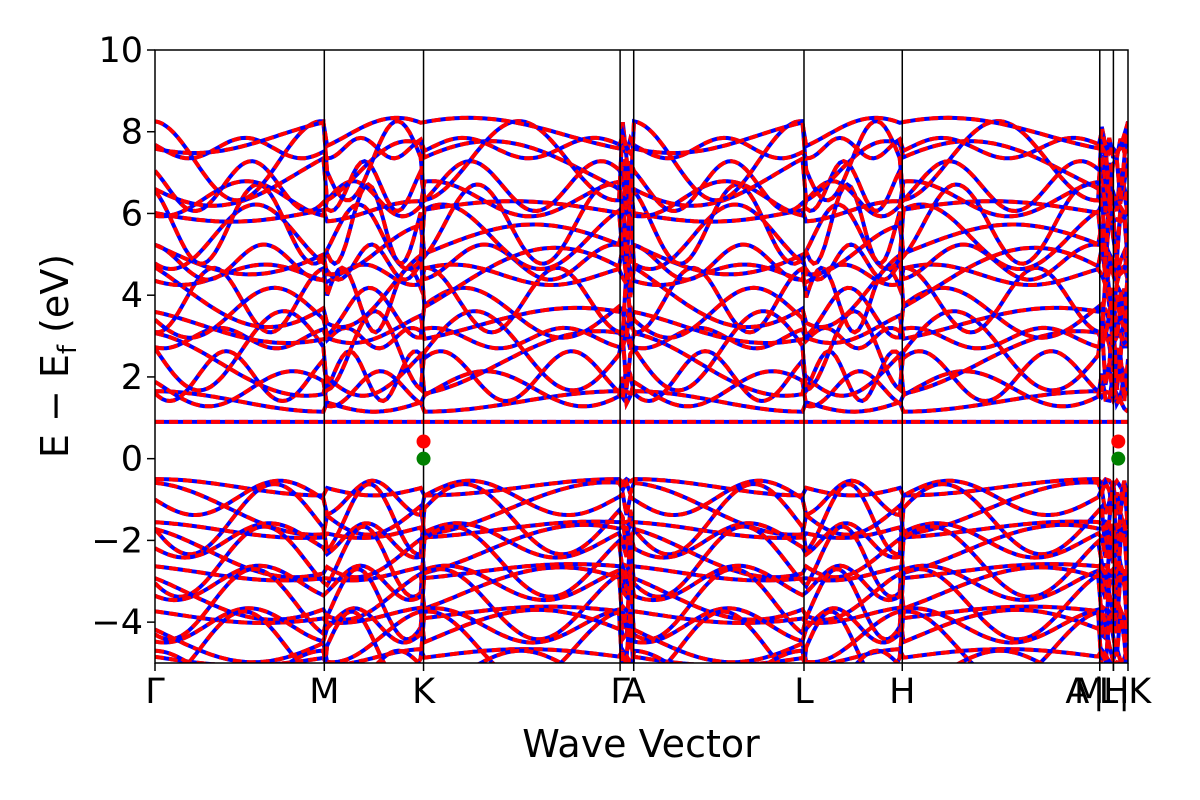  Describe the element at coordinates (132, 133) in the screenshot. I see `y-tick-label: 8` at that location.